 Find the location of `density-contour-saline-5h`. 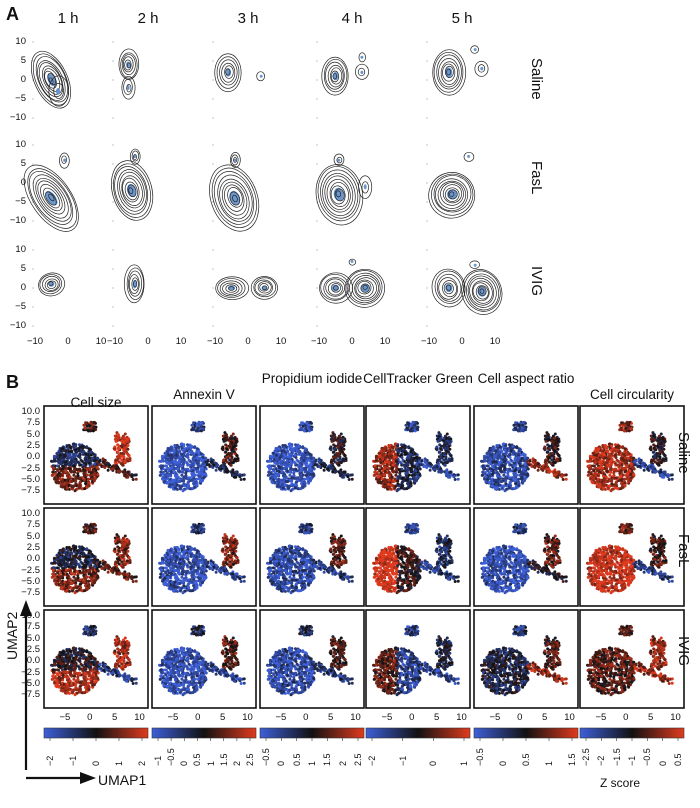

density-contour-saline-5h is located at coordinates (460, 70).